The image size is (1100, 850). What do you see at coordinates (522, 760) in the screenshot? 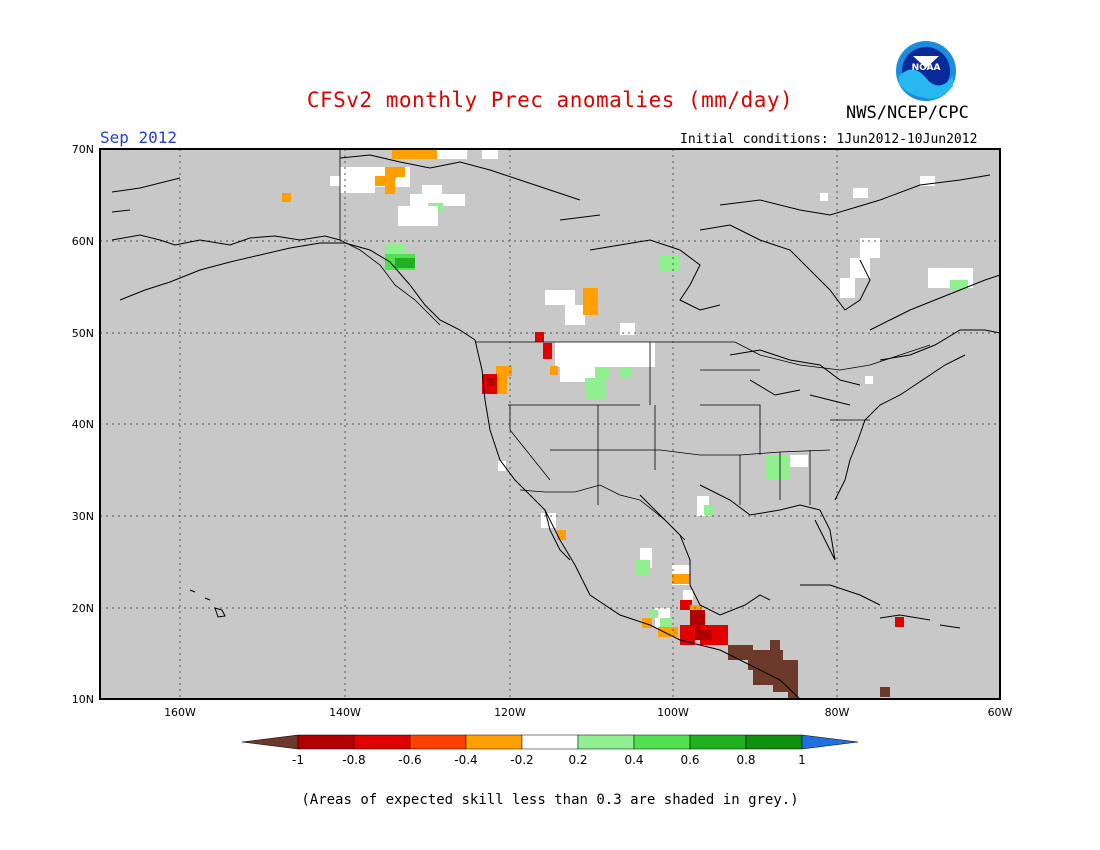
I see `colorbar-label: -0.2` at bounding box center [522, 760].